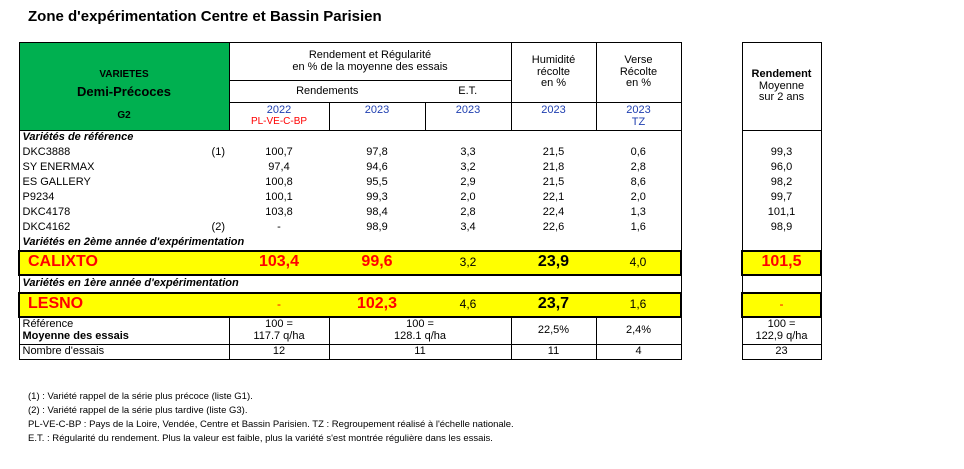 The height and width of the screenshot is (469, 964). Describe the element at coordinates (377, 227) in the screenshot. I see `variety-2023: 98,9` at that location.